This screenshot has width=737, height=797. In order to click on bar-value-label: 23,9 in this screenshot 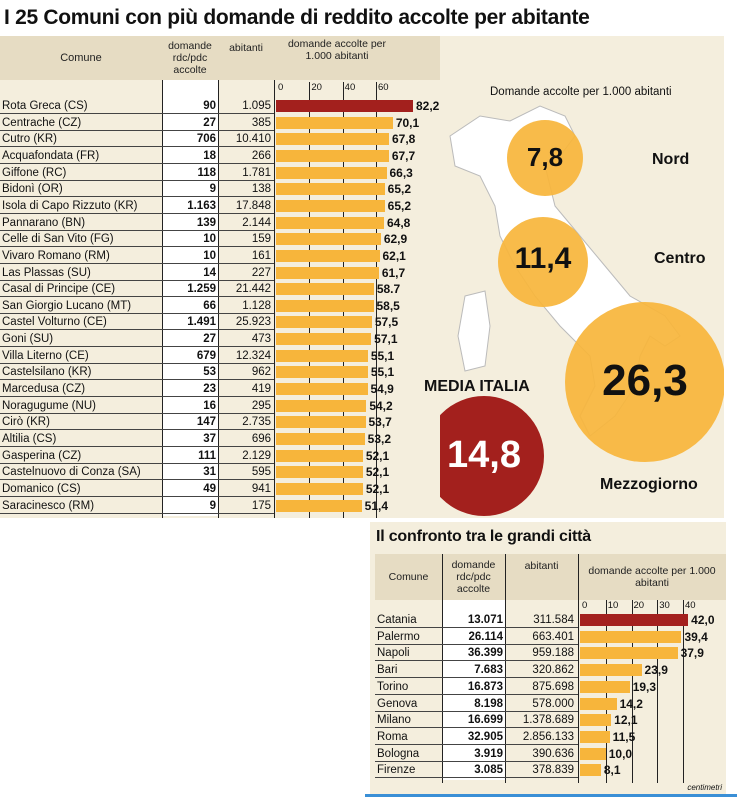, I will do `click(656, 670)`.